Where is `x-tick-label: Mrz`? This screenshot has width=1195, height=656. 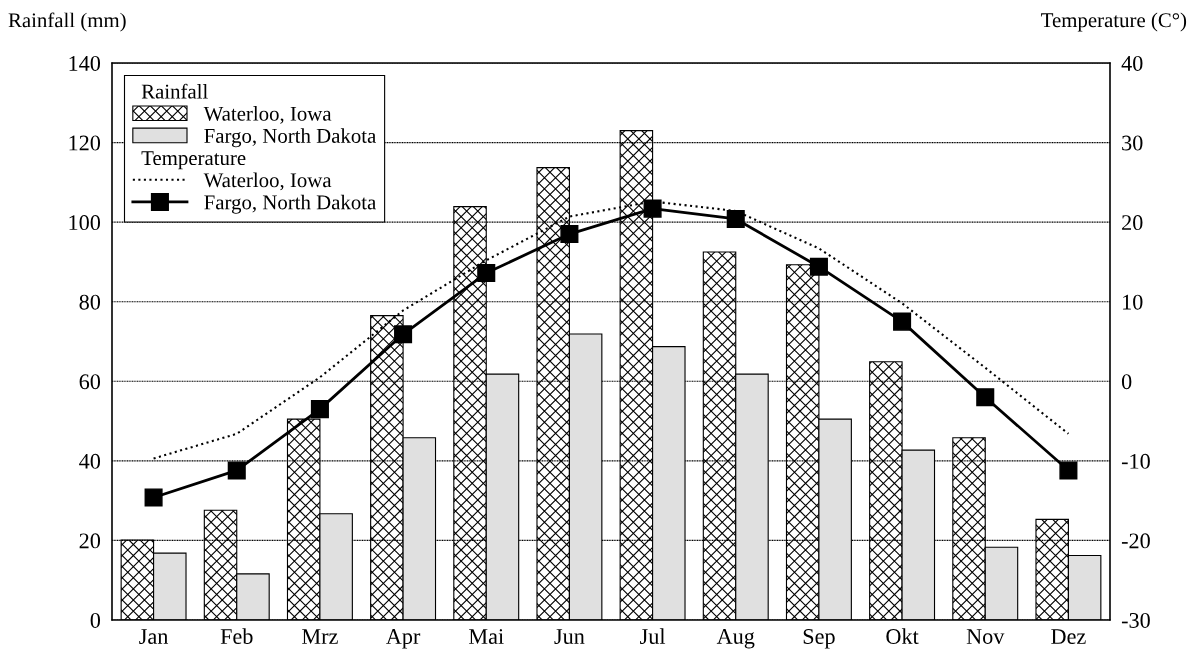
x-tick-label: Mrz is located at coordinates (320, 636).